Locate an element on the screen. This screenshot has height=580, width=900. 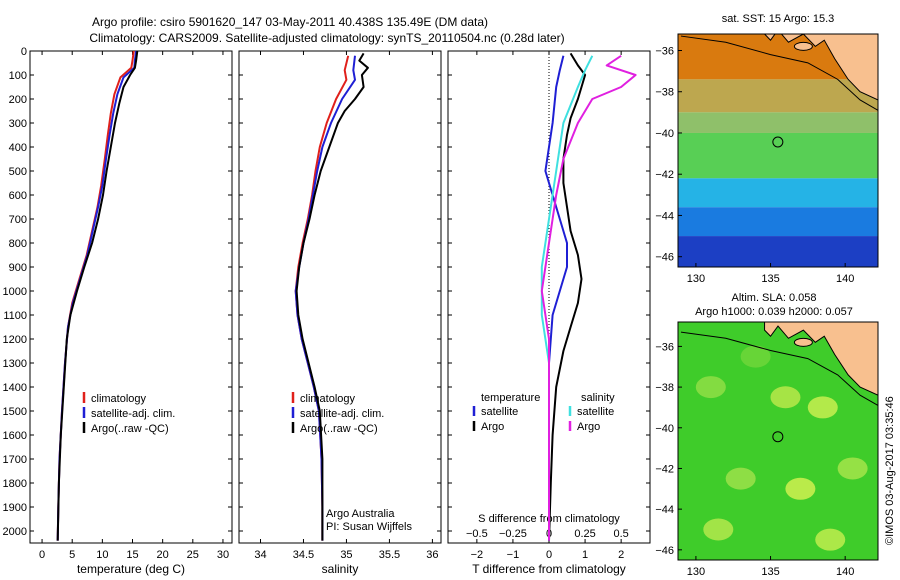
x-tick-label: 10 is located at coordinates (102, 555).